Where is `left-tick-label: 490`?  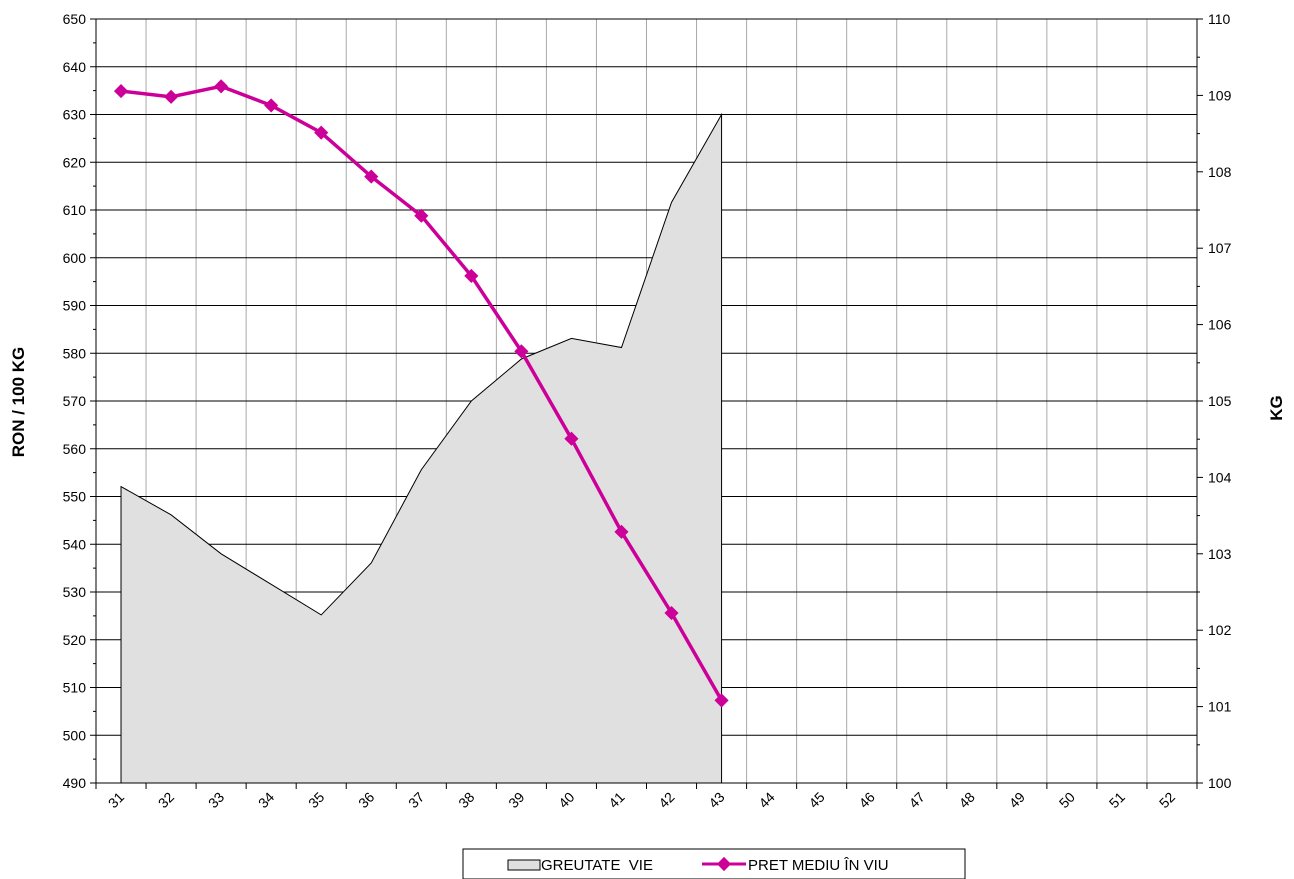 left-tick-label: 490 is located at coordinates (75, 783).